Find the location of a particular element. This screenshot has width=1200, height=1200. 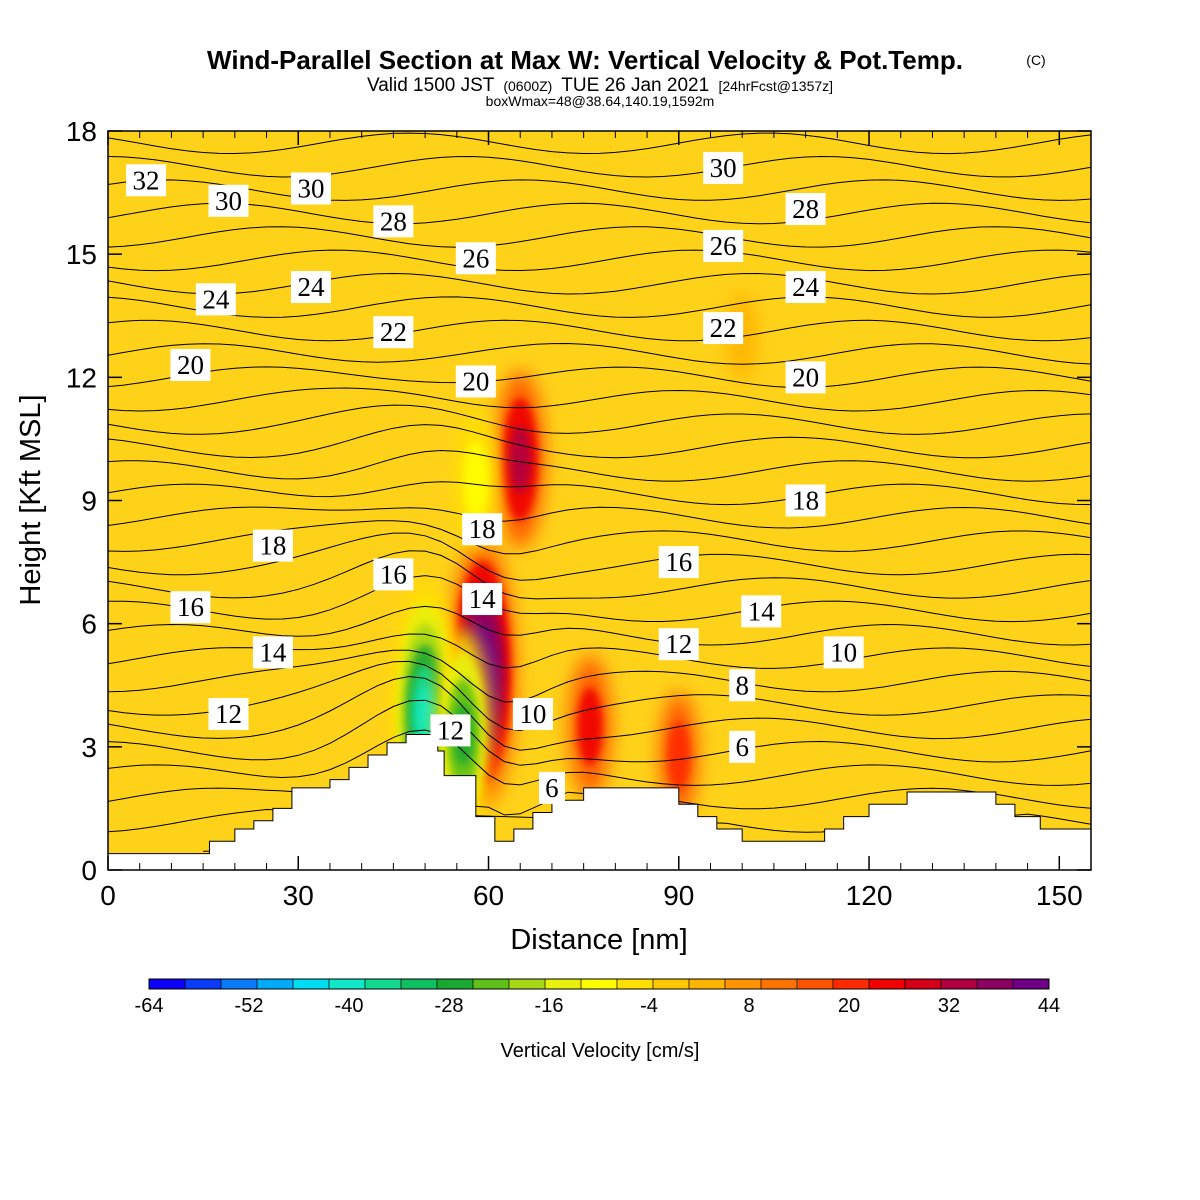

contour-label-0: 32 is located at coordinates (146, 180).